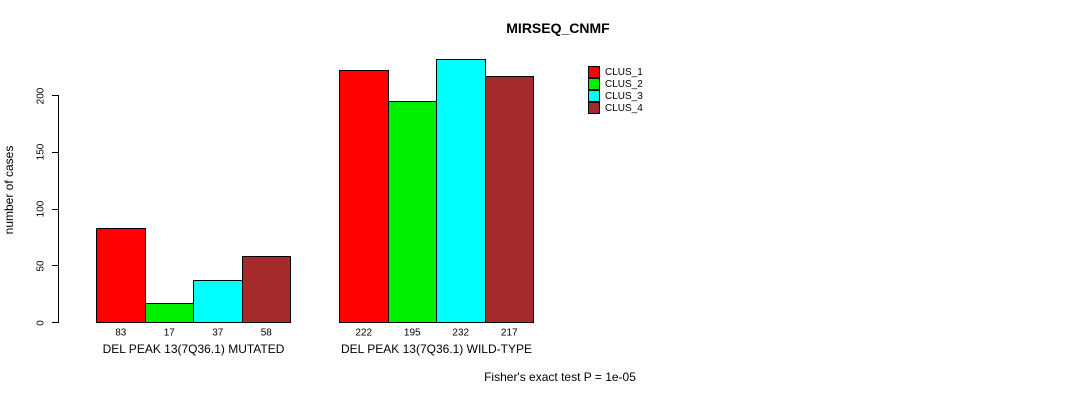 The image size is (1090, 400). Describe the element at coordinates (624, 96) in the screenshot. I see `legend-label-clus_3: CLUS_3` at that location.